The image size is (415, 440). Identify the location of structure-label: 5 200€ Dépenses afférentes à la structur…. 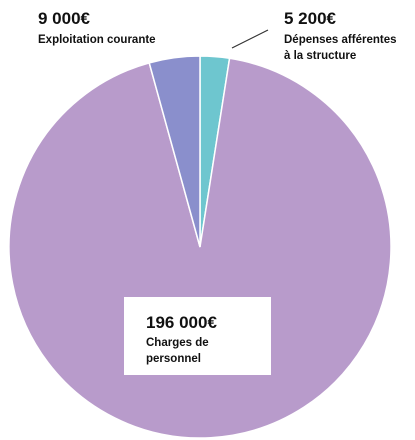
(340, 35).